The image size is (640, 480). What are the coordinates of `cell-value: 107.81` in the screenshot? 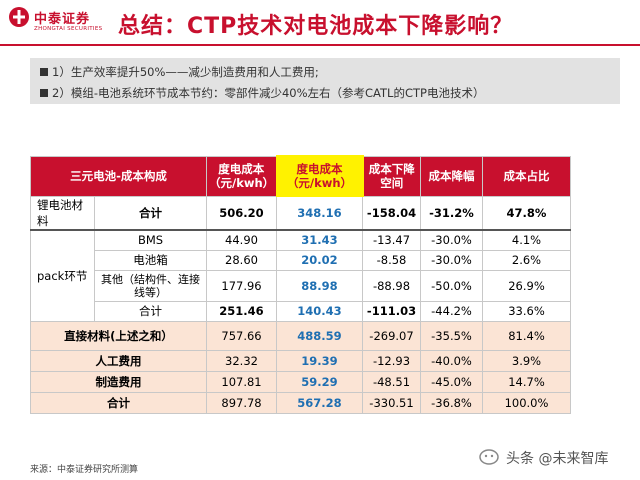 It's located at (241, 381).